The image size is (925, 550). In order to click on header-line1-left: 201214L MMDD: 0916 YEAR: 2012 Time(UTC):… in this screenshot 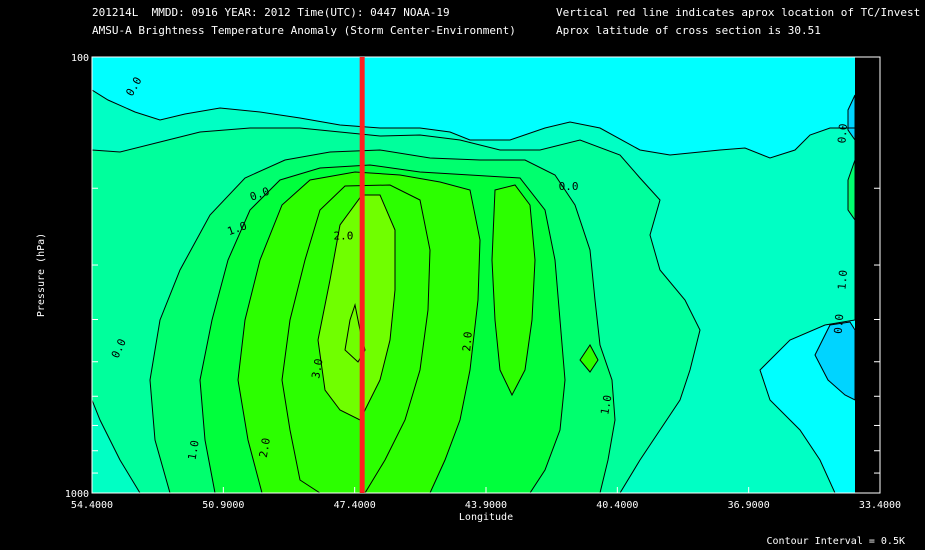, I will do `click(271, 12)`.